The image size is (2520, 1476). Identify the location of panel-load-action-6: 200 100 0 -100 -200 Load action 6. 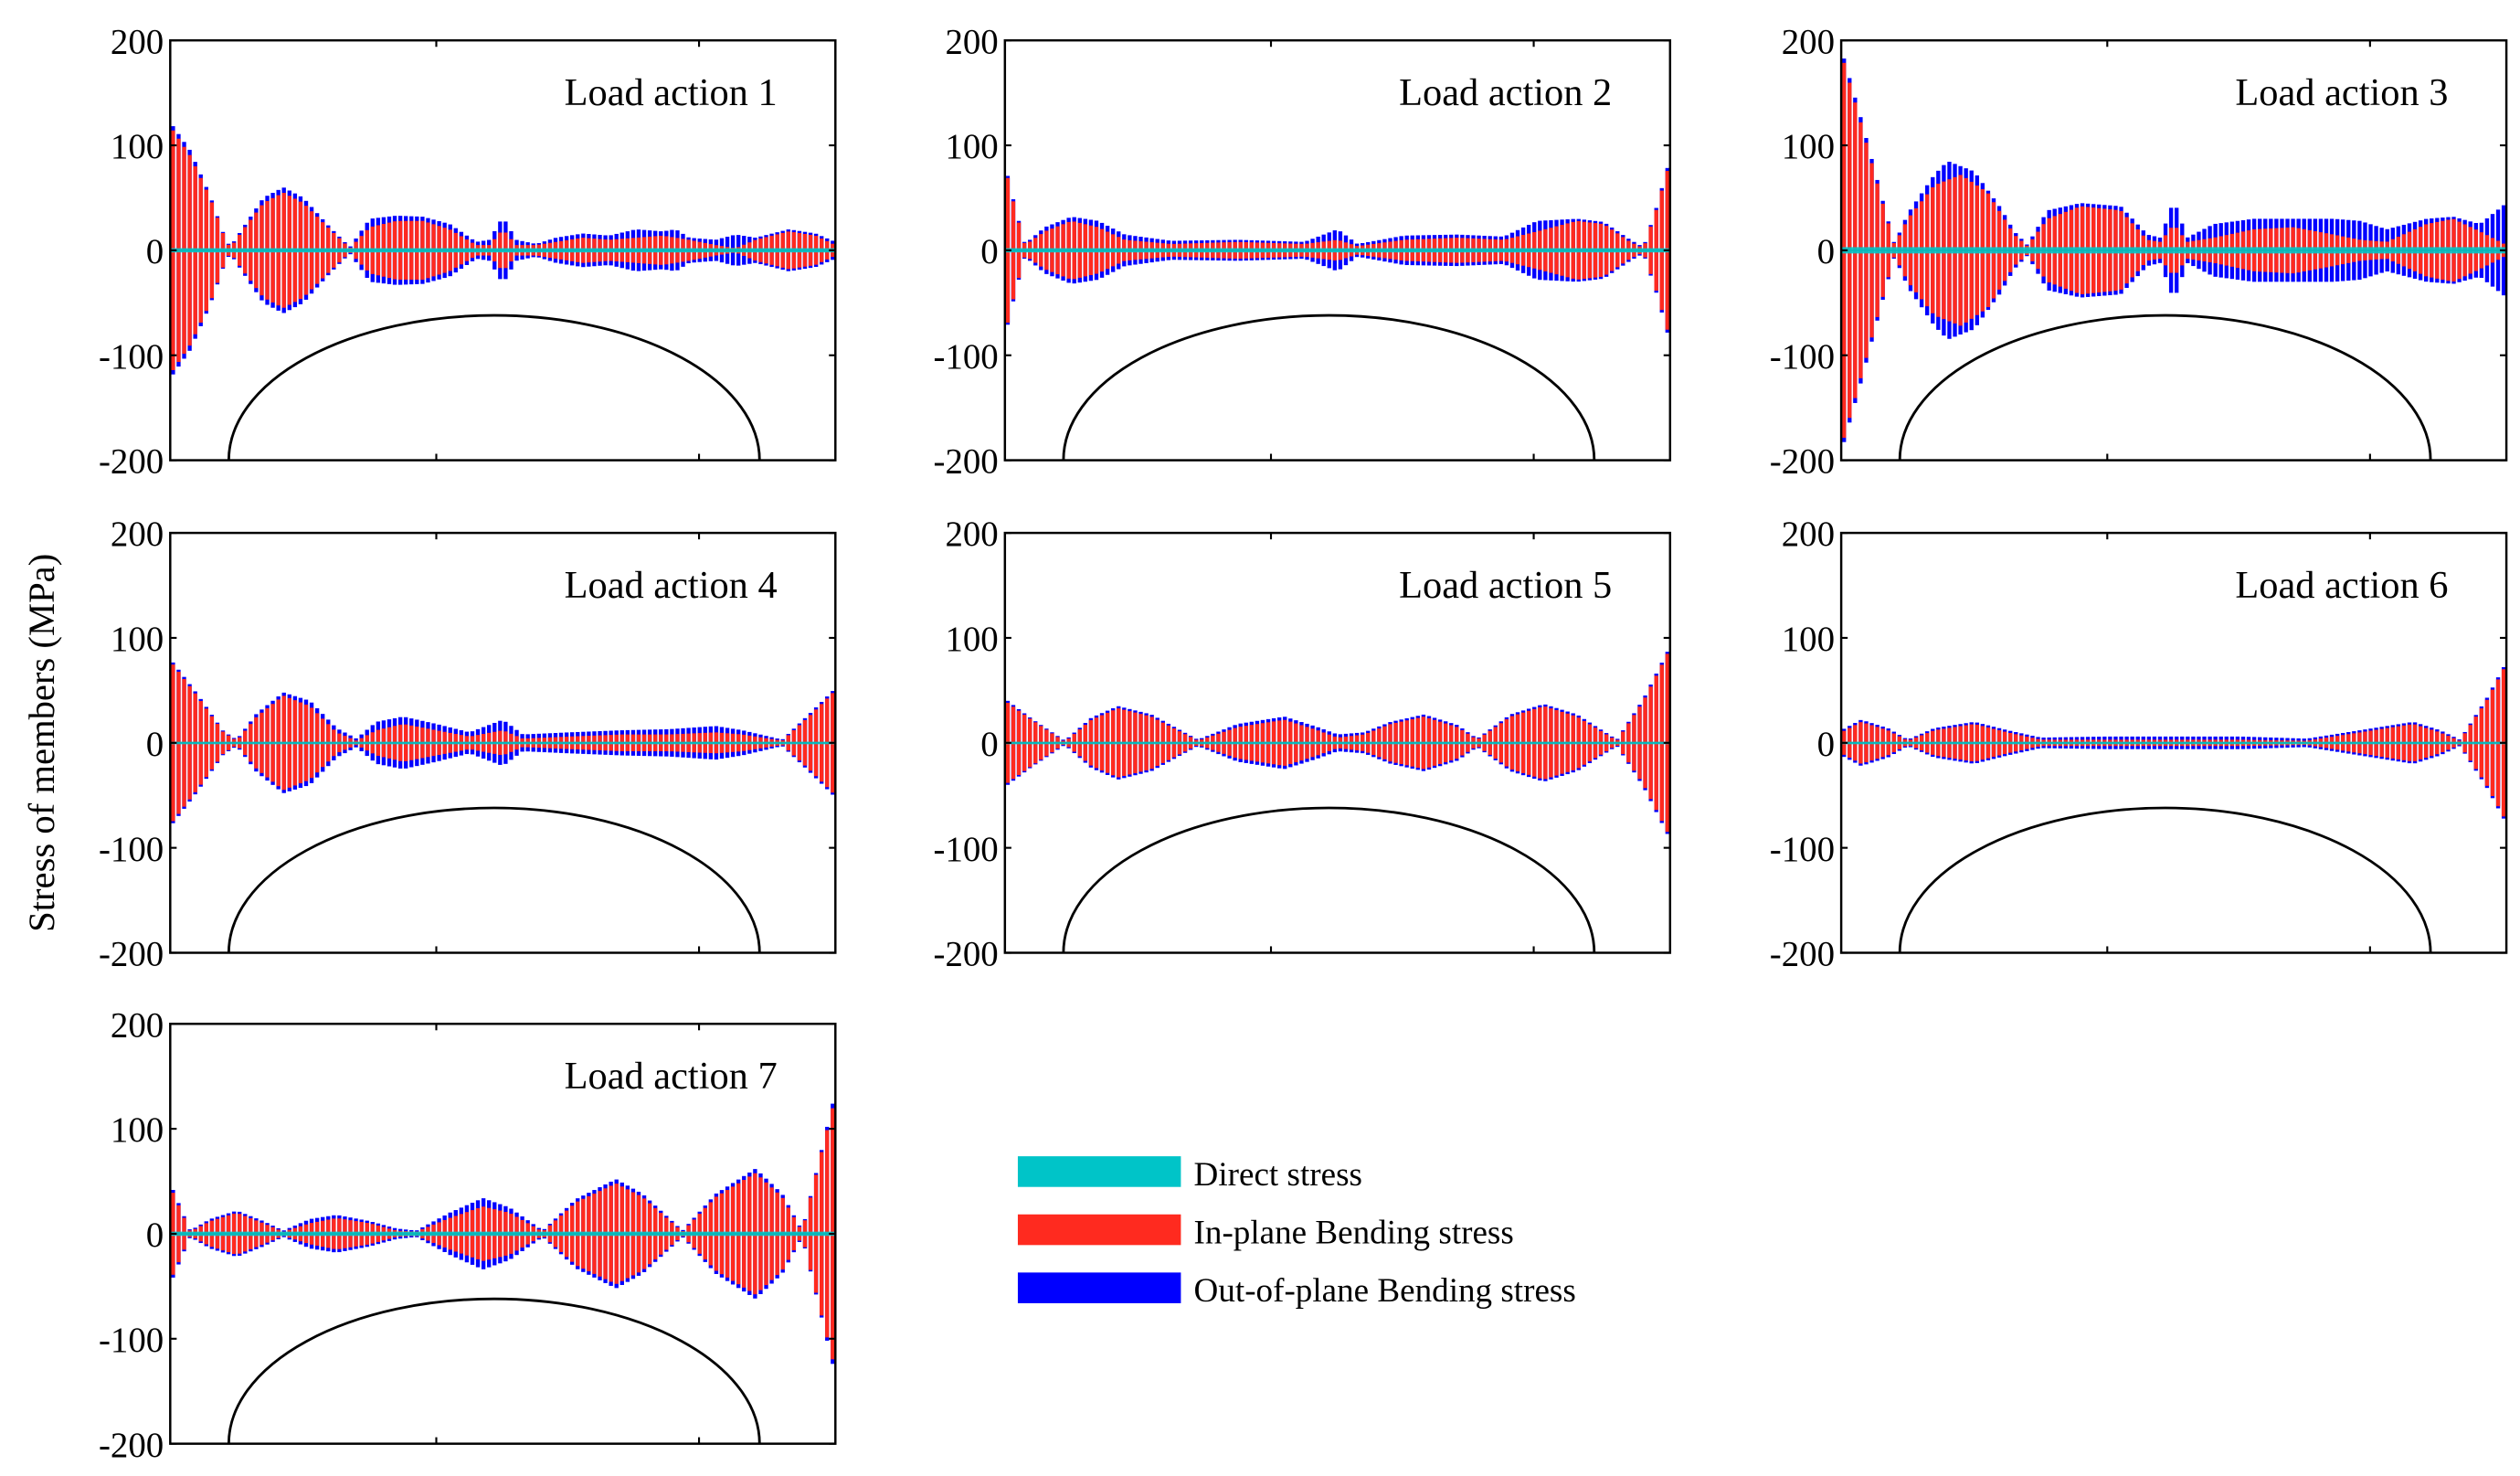
(2139, 744).